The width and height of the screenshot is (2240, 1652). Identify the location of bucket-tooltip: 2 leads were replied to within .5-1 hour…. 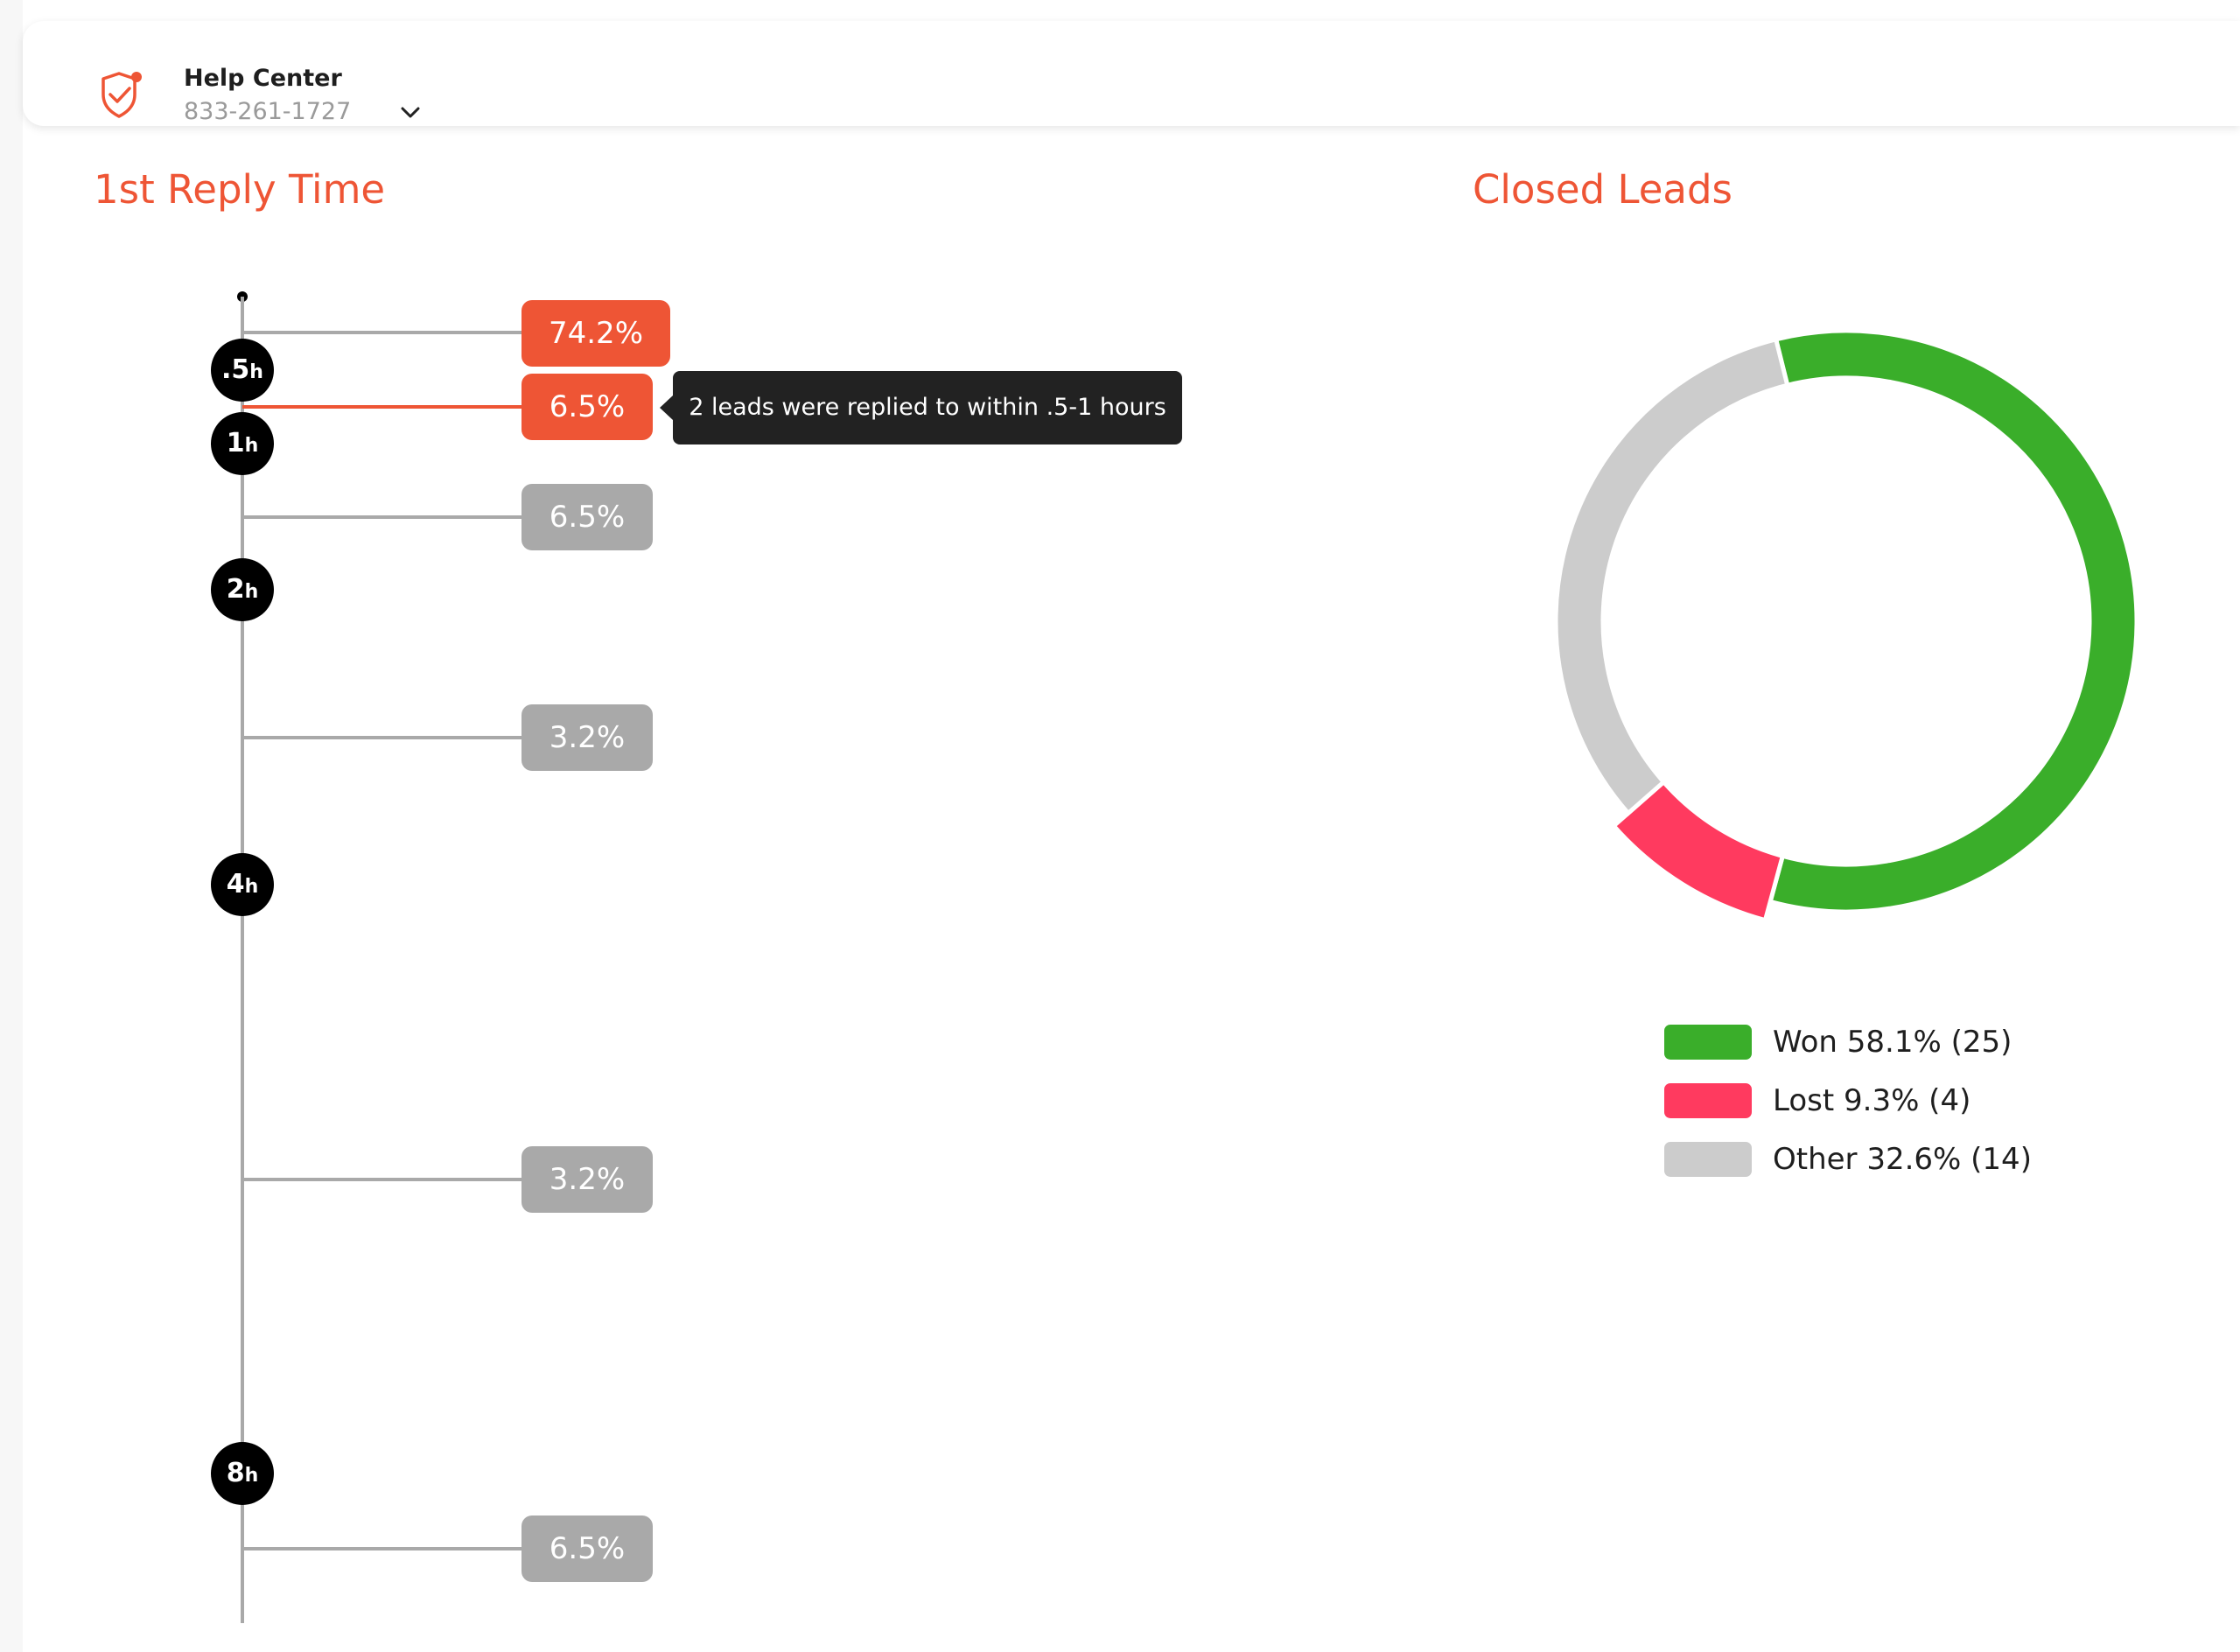
(927, 407).